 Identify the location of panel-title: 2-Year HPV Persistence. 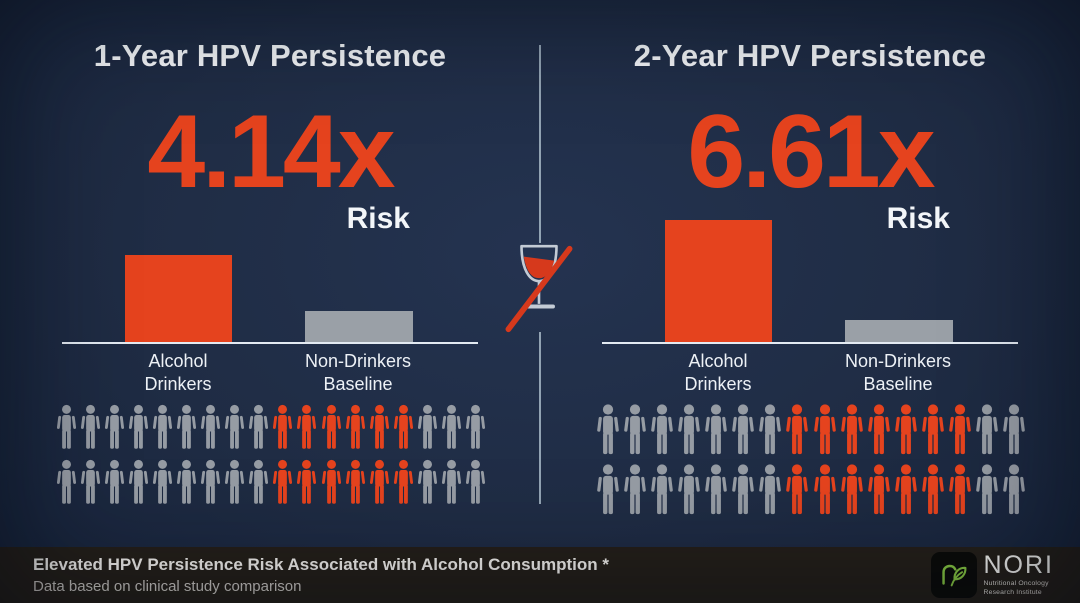
(810, 55).